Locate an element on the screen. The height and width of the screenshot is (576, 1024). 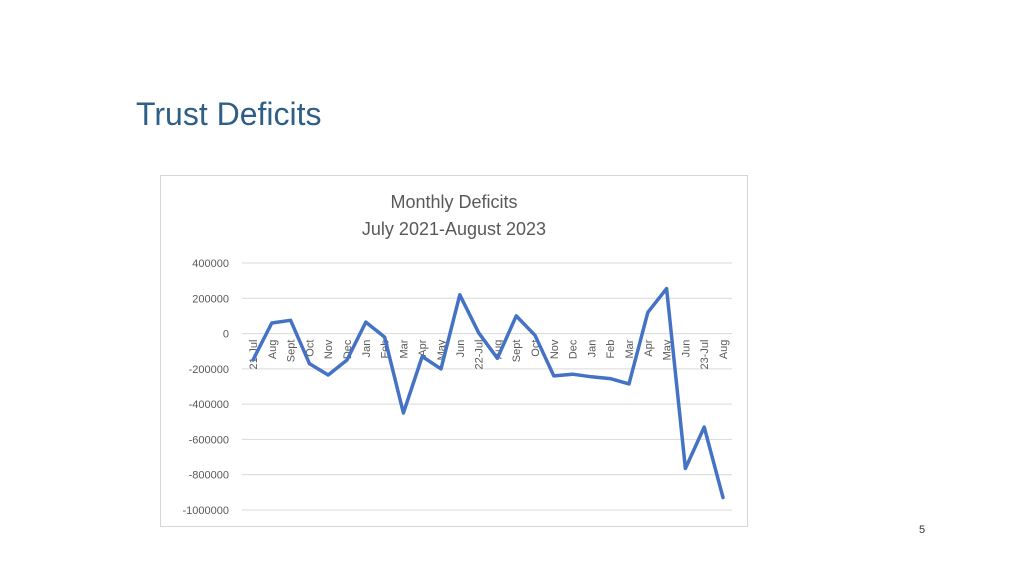
y-tick-label: -1000000 is located at coordinates (206, 511).